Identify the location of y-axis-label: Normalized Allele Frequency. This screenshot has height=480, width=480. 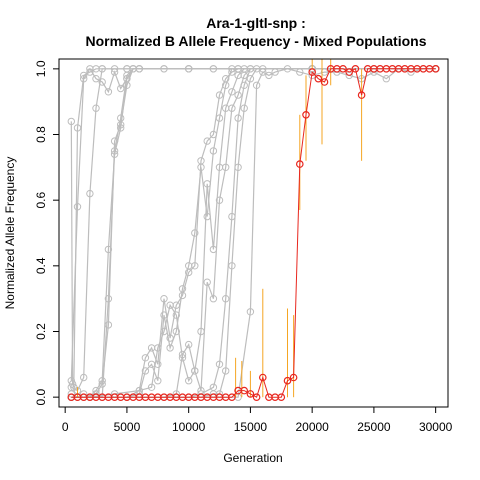
(10, 233).